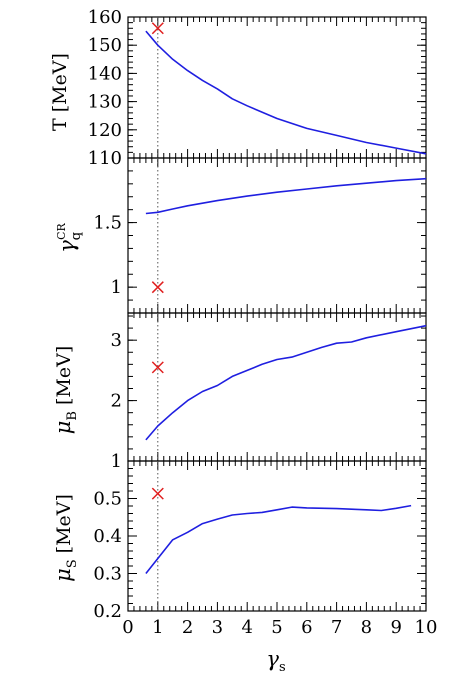  I want to click on x-axis-label: γs, so click(275, 661).